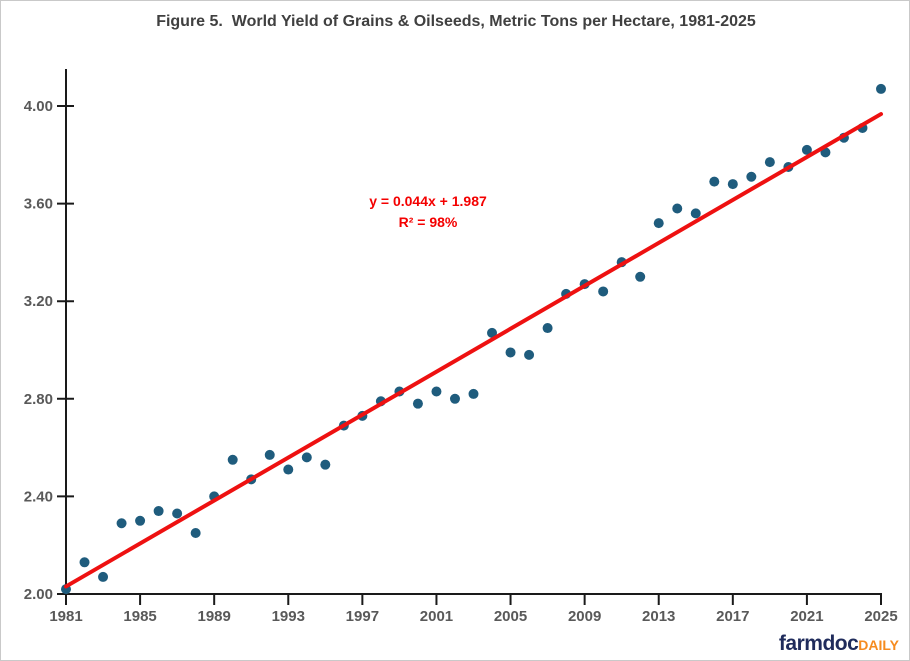  Describe the element at coordinates (428, 222) in the screenshot. I see `r-squared-label: R² = 98%` at that location.